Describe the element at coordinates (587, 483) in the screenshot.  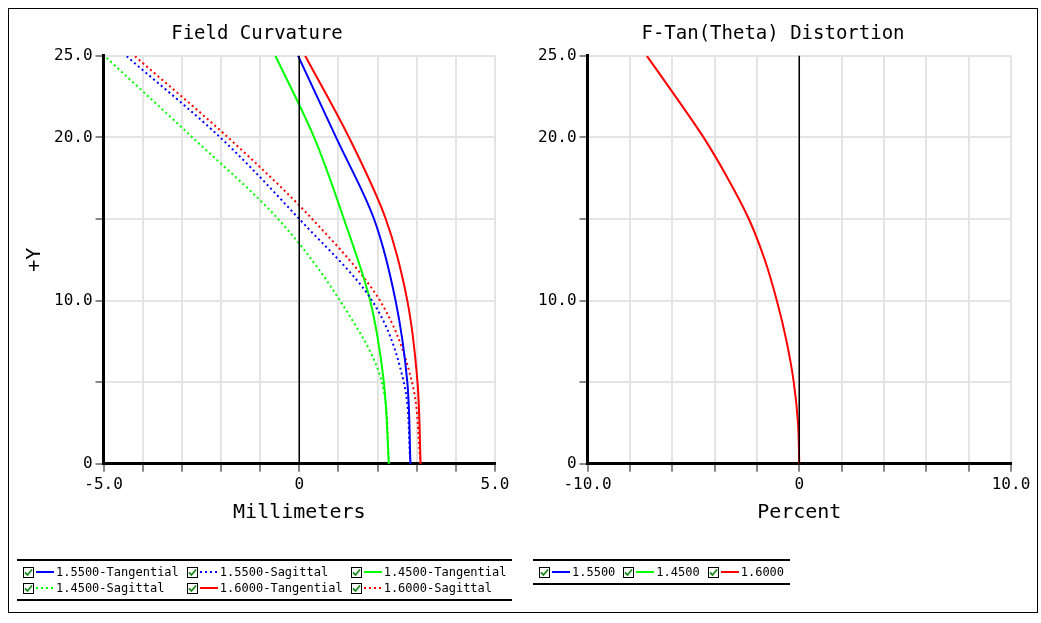
I see `x-tick-label: -10.0` at that location.